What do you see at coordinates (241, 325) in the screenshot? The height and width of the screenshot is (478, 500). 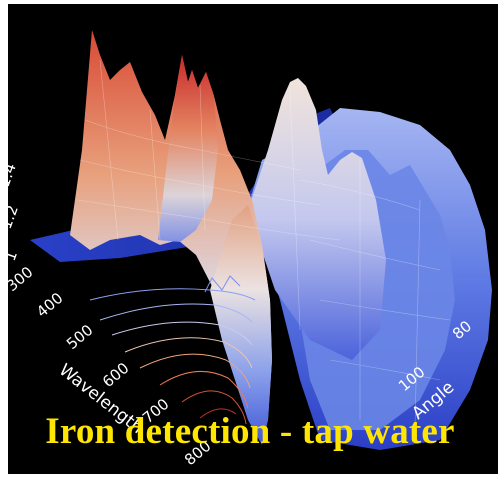 I see `surface-front-face` at bounding box center [241, 325].